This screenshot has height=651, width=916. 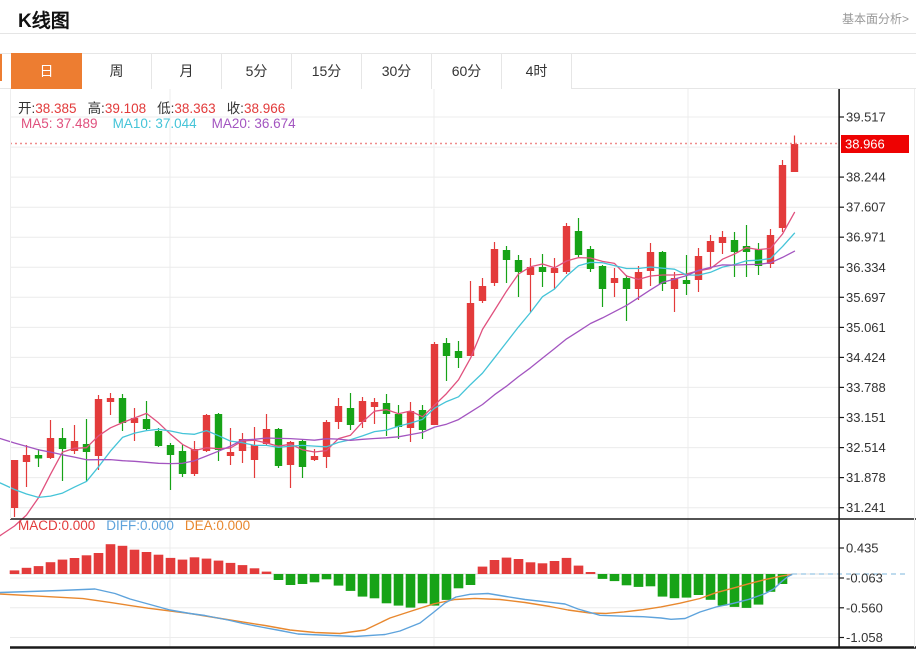 I want to click on svg-text: 39.517, so click(x=866, y=117).